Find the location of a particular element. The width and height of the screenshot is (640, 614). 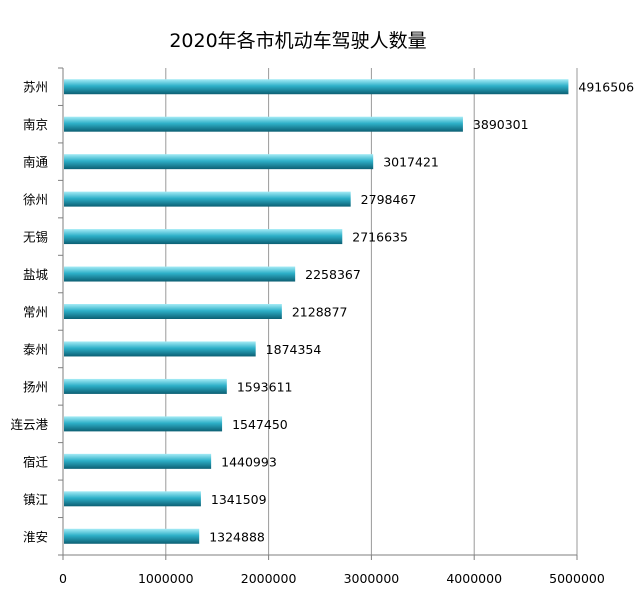

value-label: 1341509 is located at coordinates (239, 499).